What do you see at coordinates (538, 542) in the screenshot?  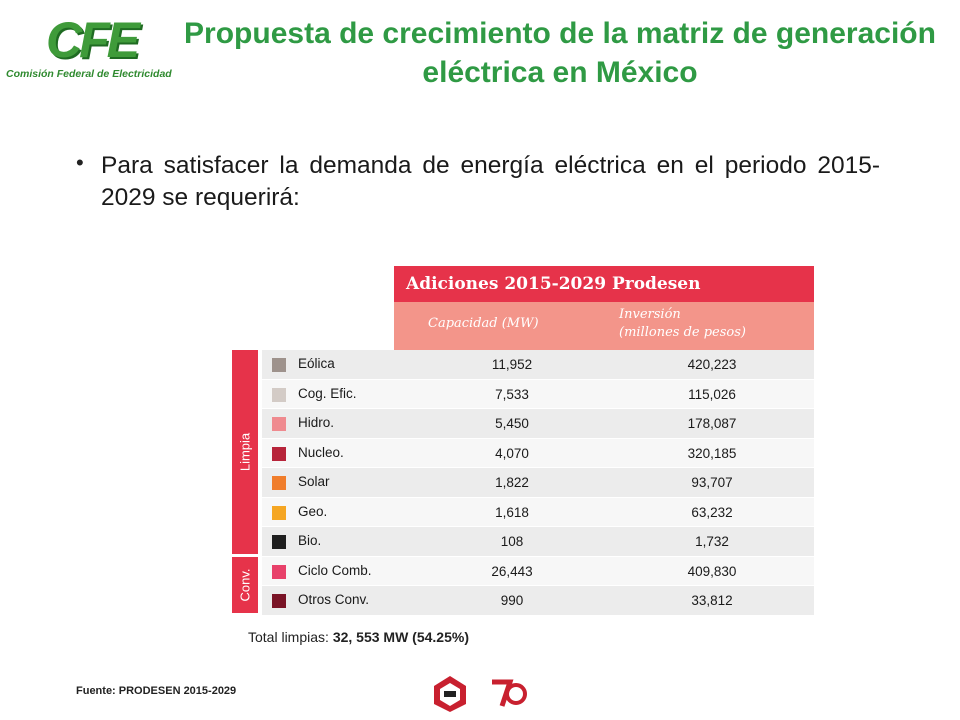 I see `table-row: Bio. 108 1,732` at bounding box center [538, 542].